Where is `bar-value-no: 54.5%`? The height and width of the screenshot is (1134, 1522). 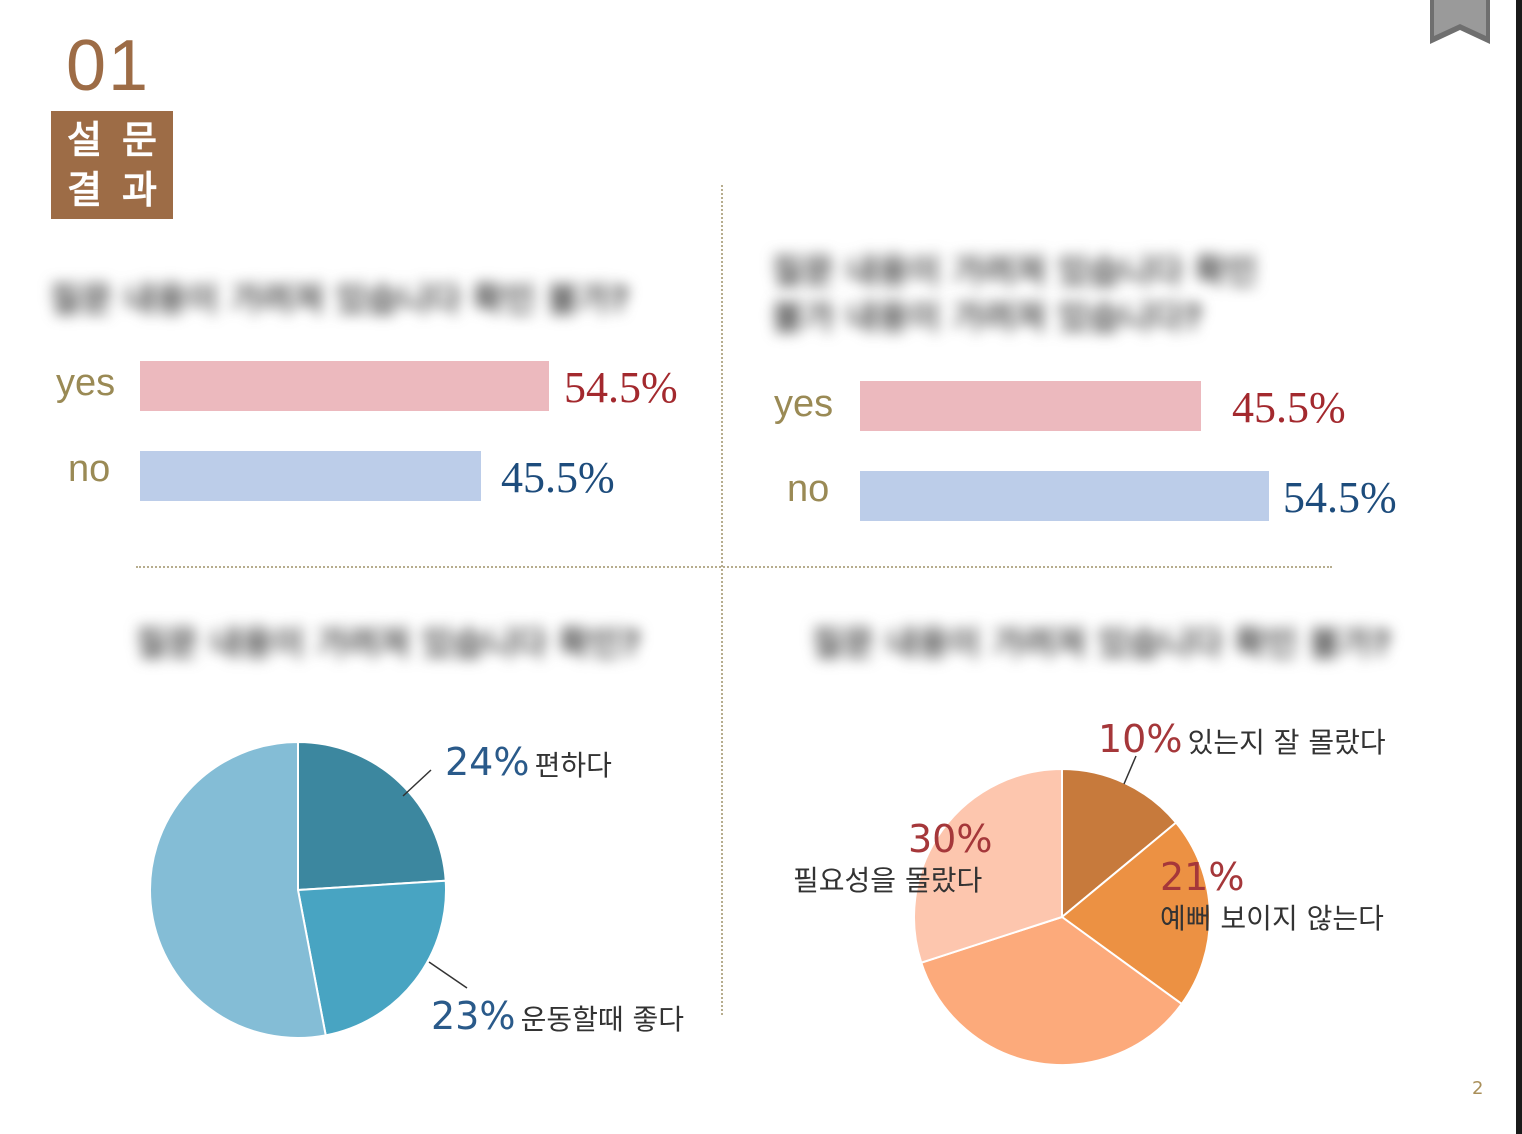
bar-value-no: 54.5% is located at coordinates (1340, 497).